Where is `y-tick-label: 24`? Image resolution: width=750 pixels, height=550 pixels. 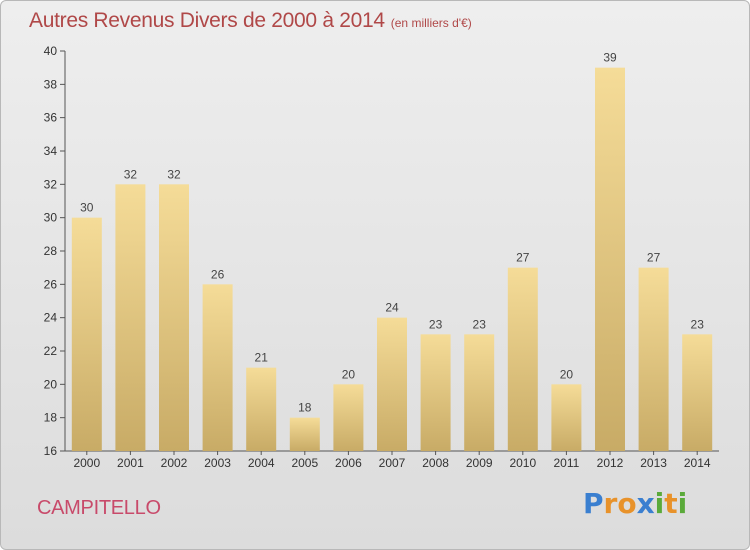 y-tick-label: 24 is located at coordinates (51, 318).